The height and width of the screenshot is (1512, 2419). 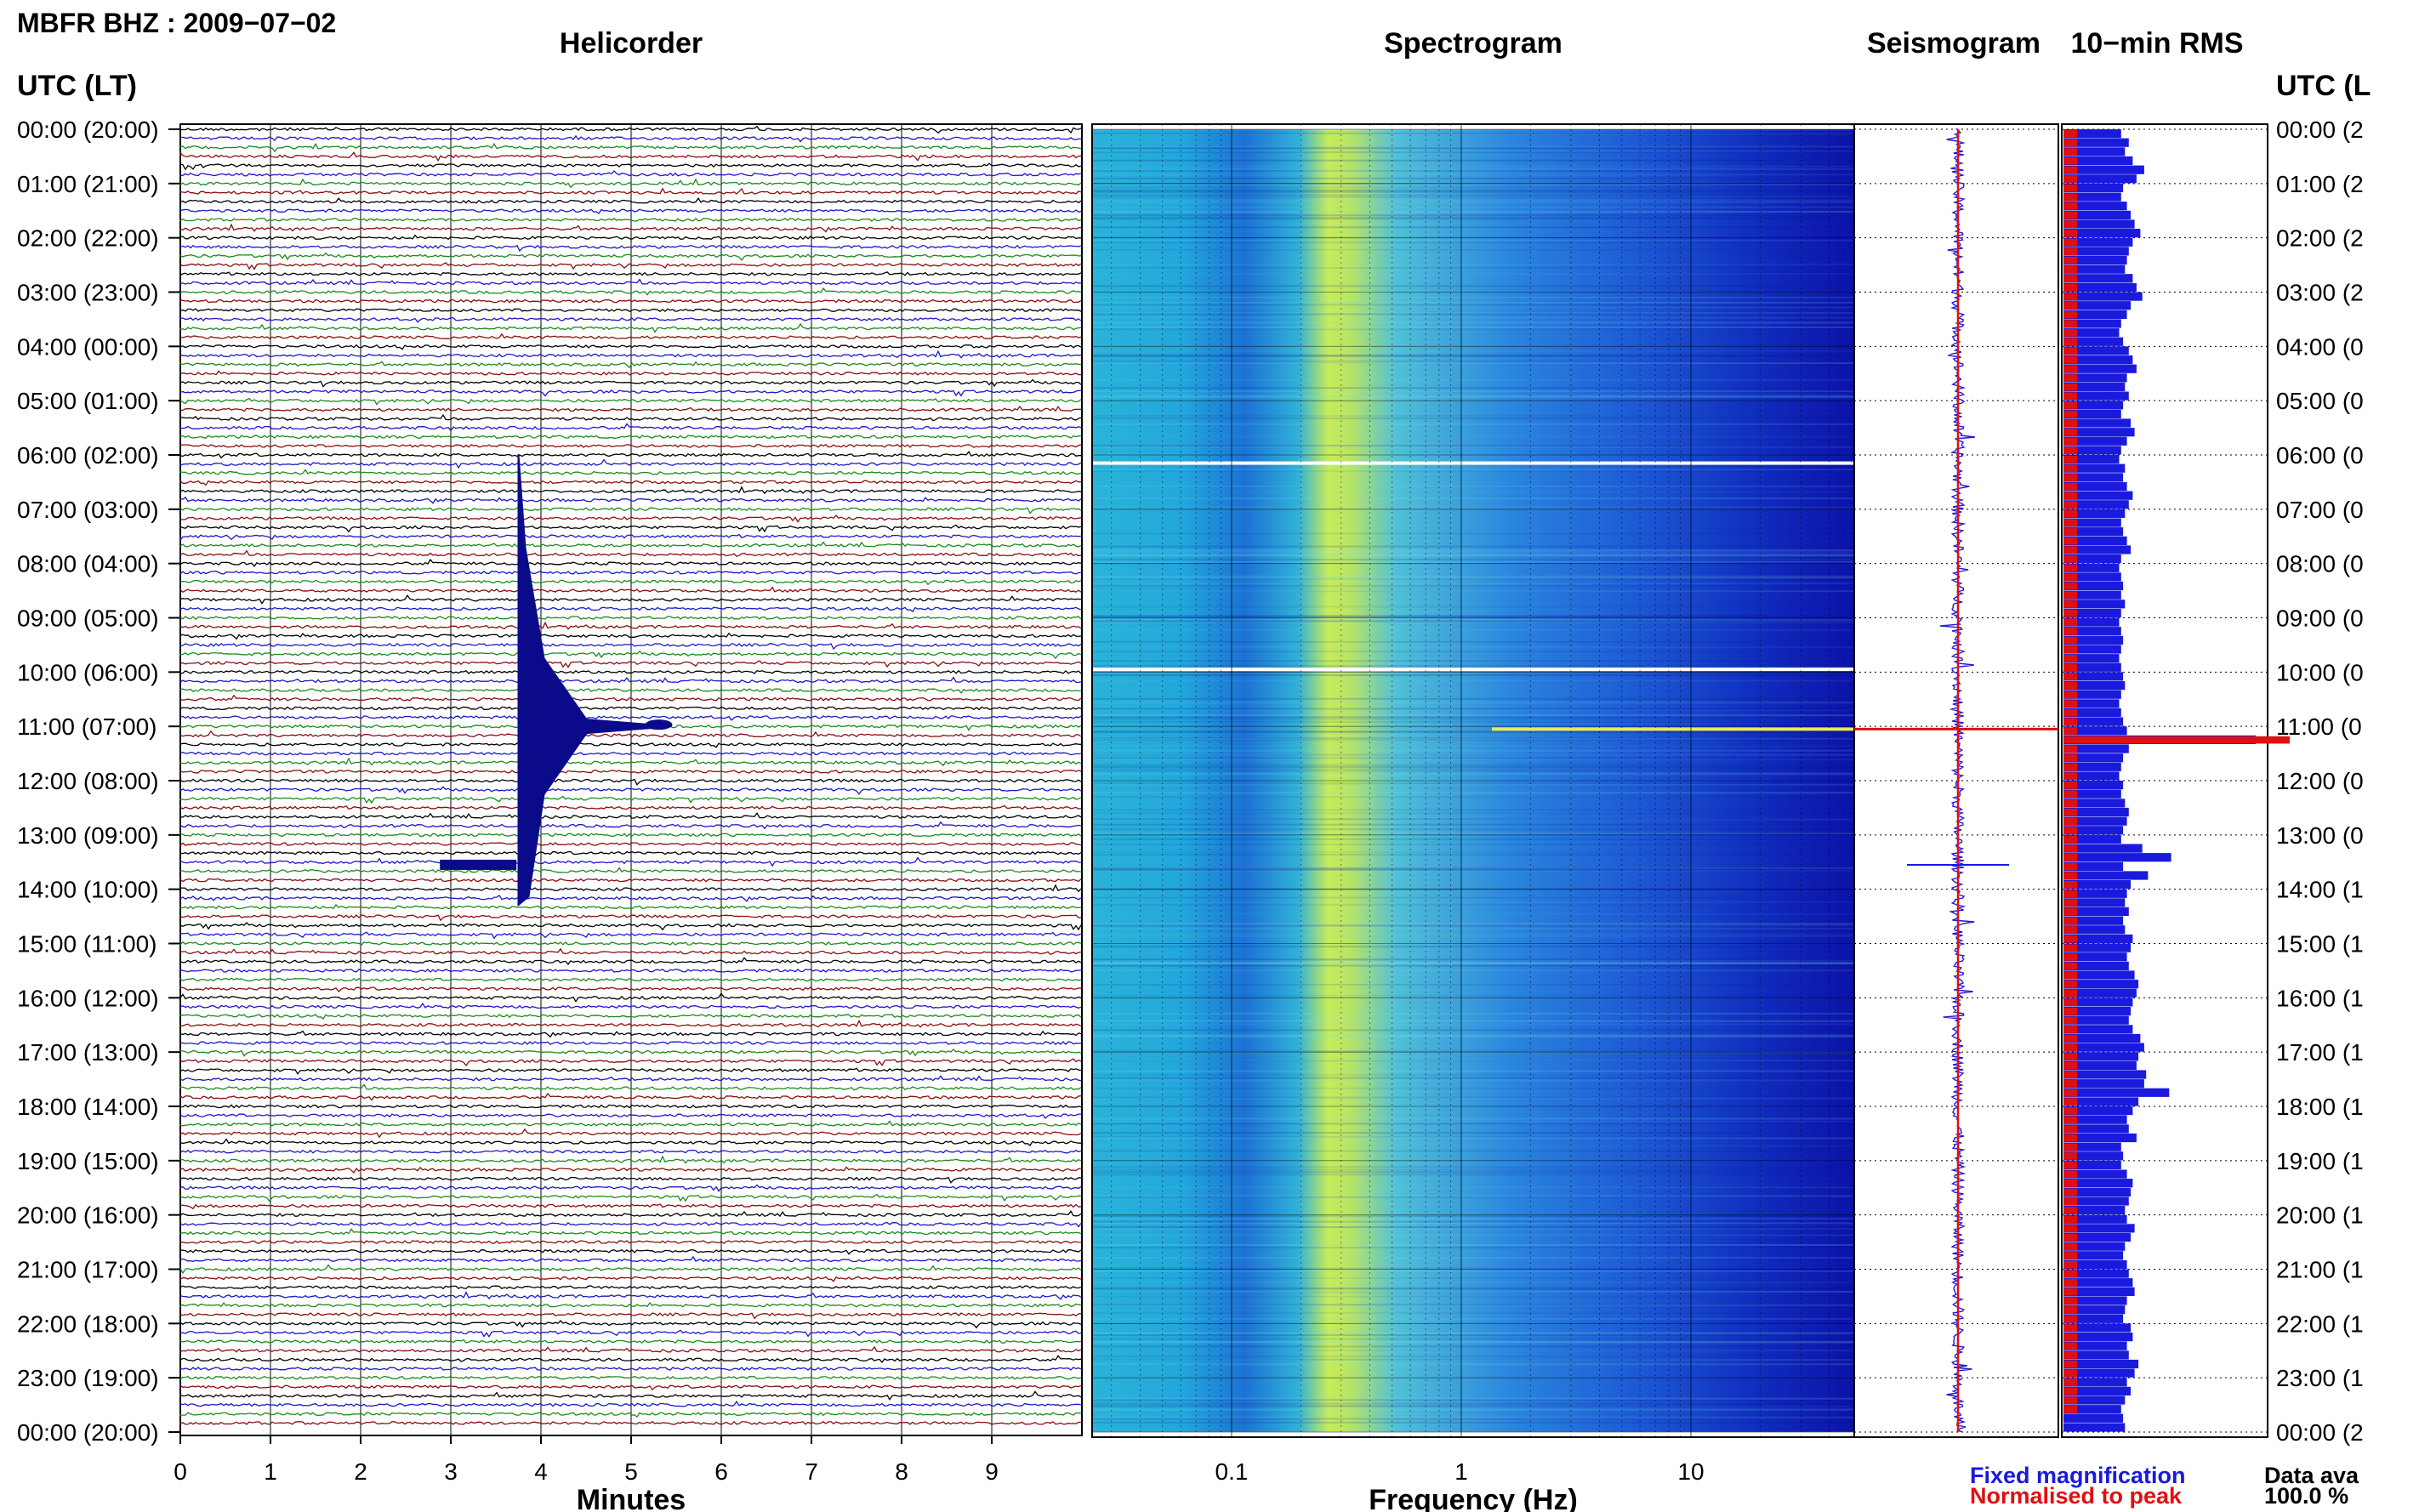 What do you see at coordinates (541, 1471) in the screenshot?
I see `helicorder-xtick-label: 4` at bounding box center [541, 1471].